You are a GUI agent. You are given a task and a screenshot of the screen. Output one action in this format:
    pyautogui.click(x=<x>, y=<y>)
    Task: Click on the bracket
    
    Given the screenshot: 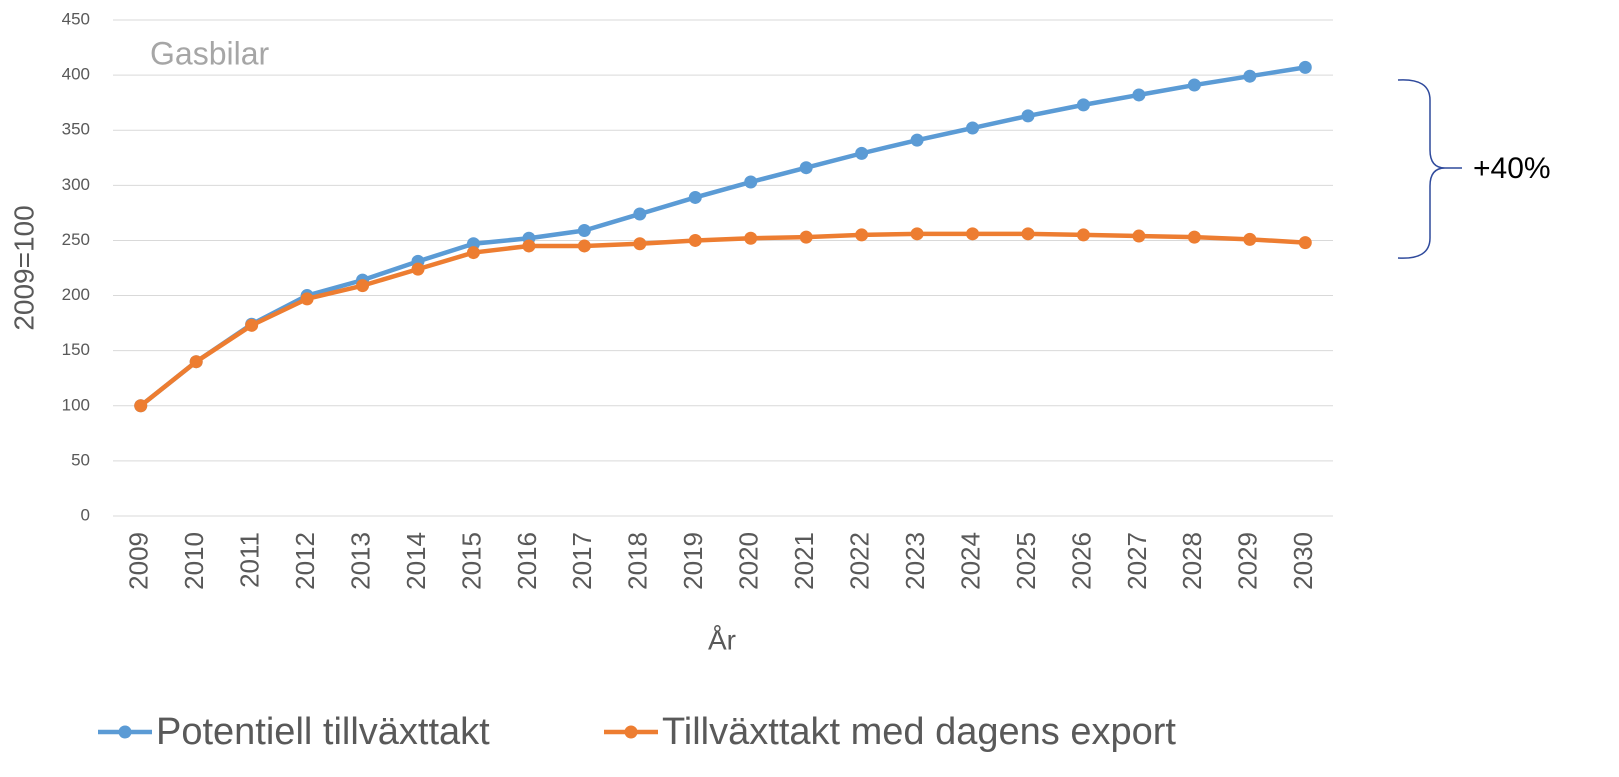 What is the action you would take?
    pyautogui.click(x=1421, y=169)
    